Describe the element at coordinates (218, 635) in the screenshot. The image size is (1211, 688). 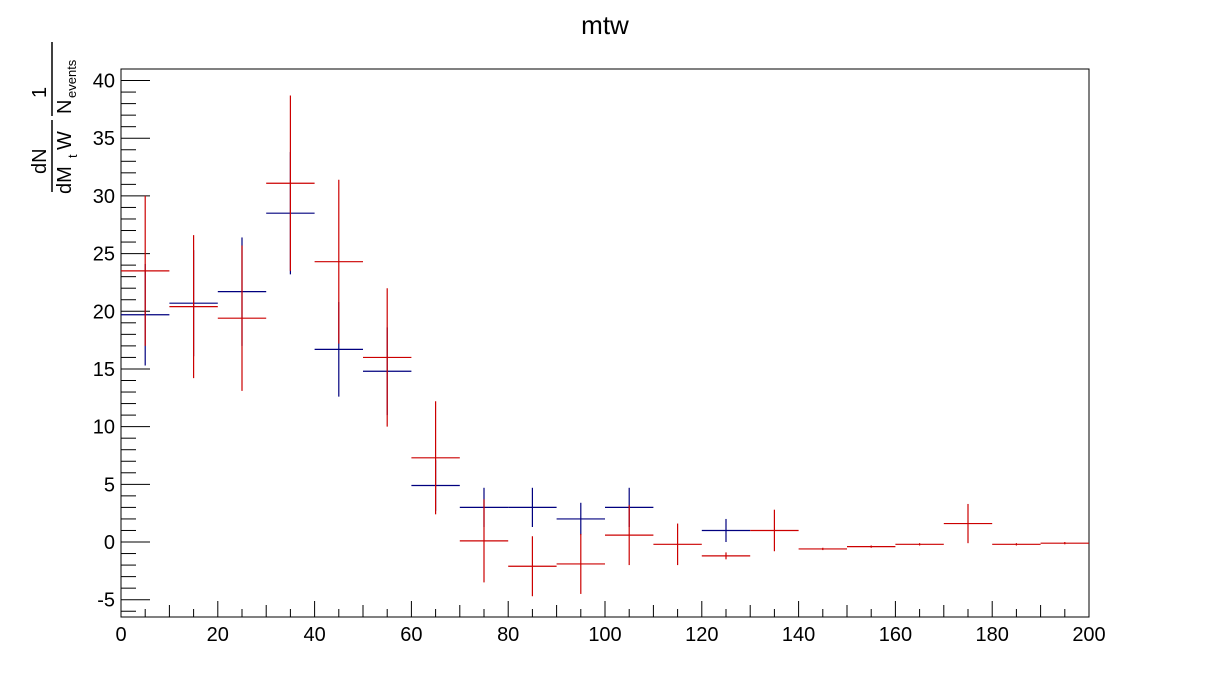
I see `x-tick-label: 20` at that location.